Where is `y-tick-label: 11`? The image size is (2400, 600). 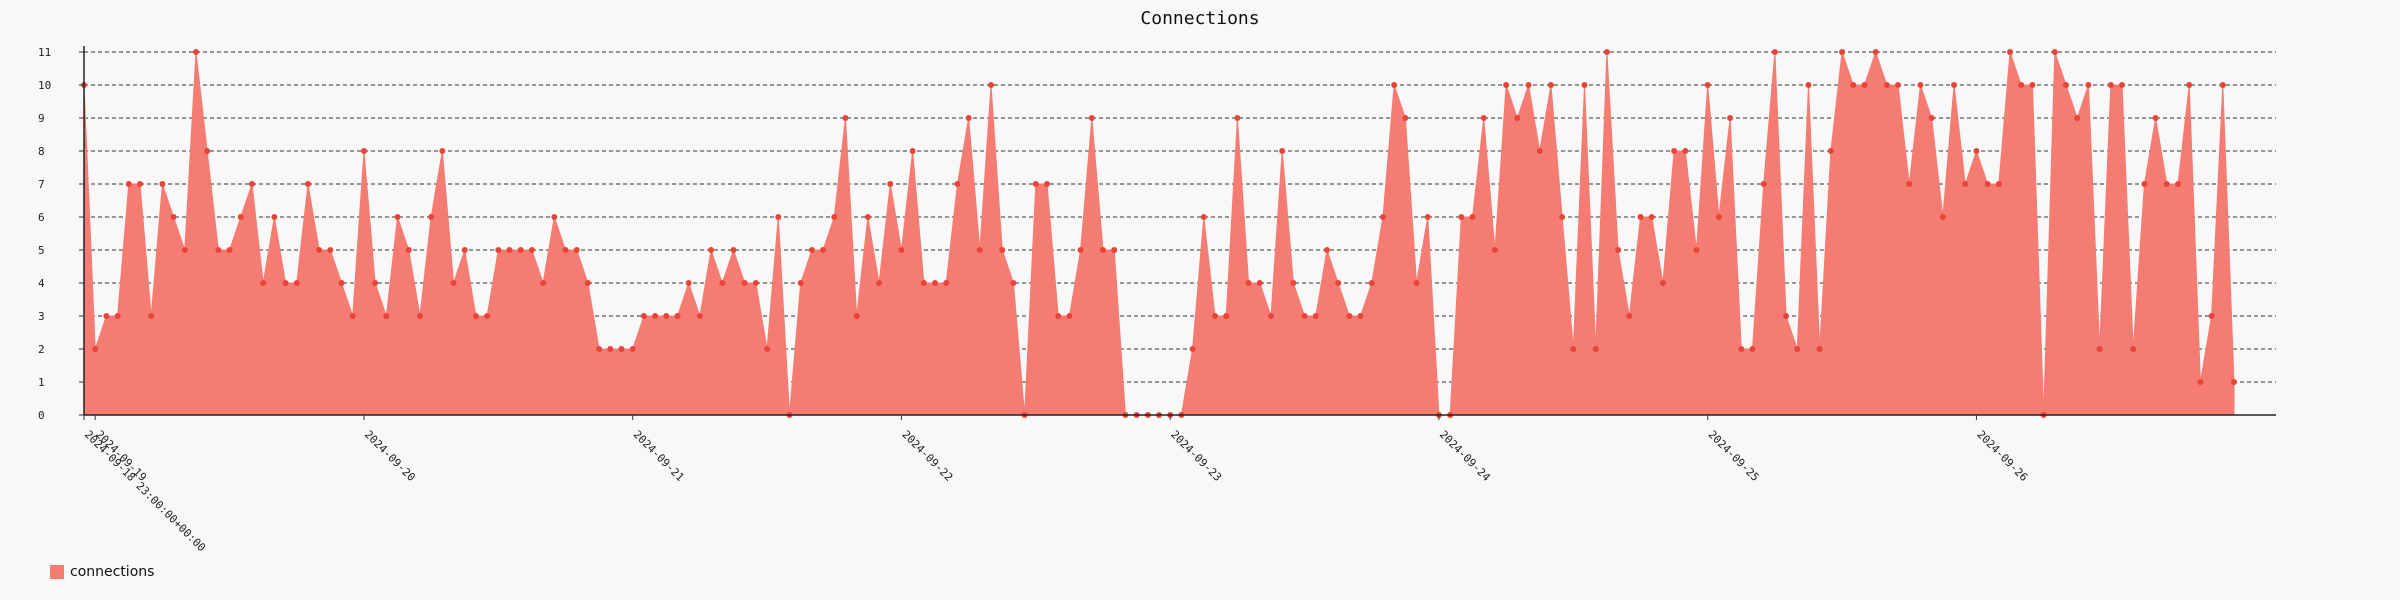 y-tick-label: 11 is located at coordinates (44, 52).